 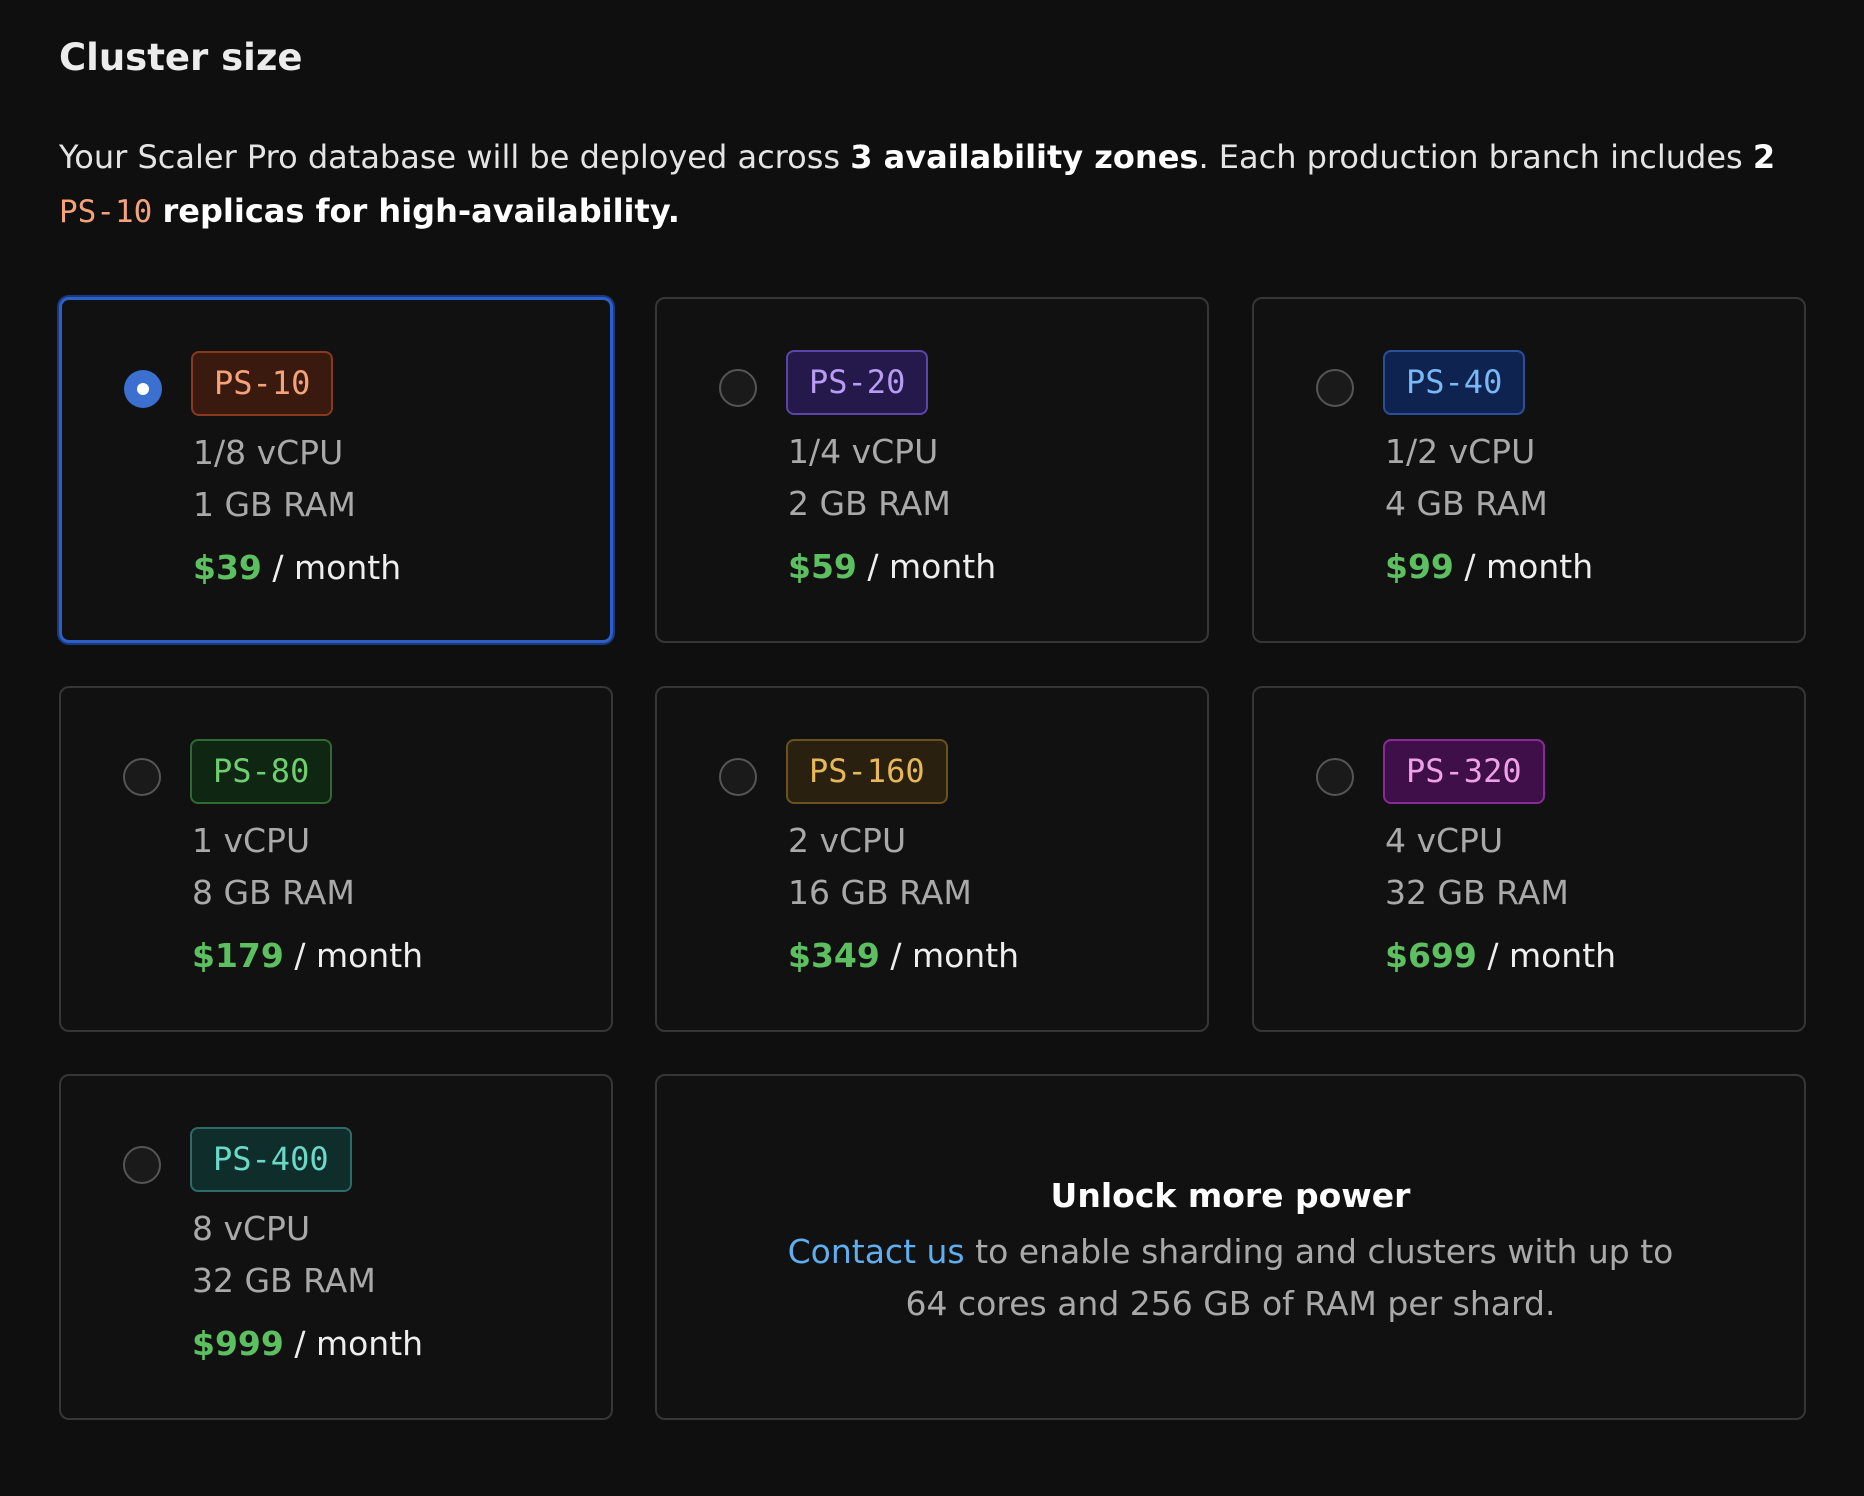 I want to click on ram-spec: 2 GB RAM, so click(x=869, y=503).